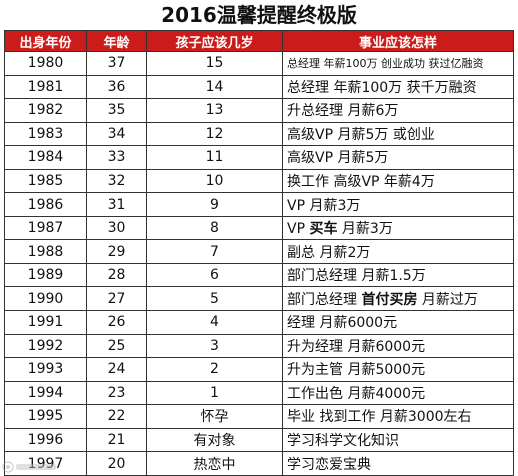 This screenshot has width=518, height=476. Describe the element at coordinates (214, 63) in the screenshot. I see `cell-child-age: 15` at that location.